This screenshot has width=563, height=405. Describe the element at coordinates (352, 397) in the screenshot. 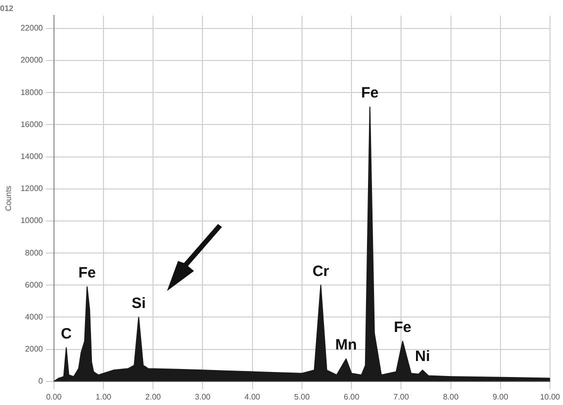

I see `x-tick-label: 6.00` at that location.